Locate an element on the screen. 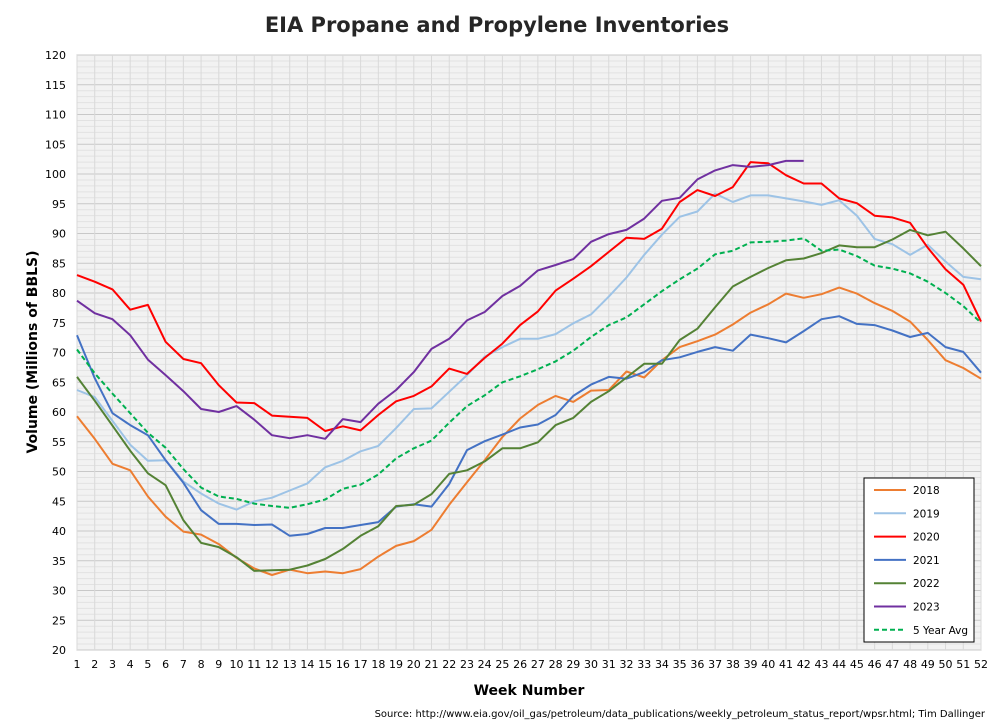 Image resolution: width=995 pixels, height=727 pixels. x-axis-title: Week Number is located at coordinates (529, 691).